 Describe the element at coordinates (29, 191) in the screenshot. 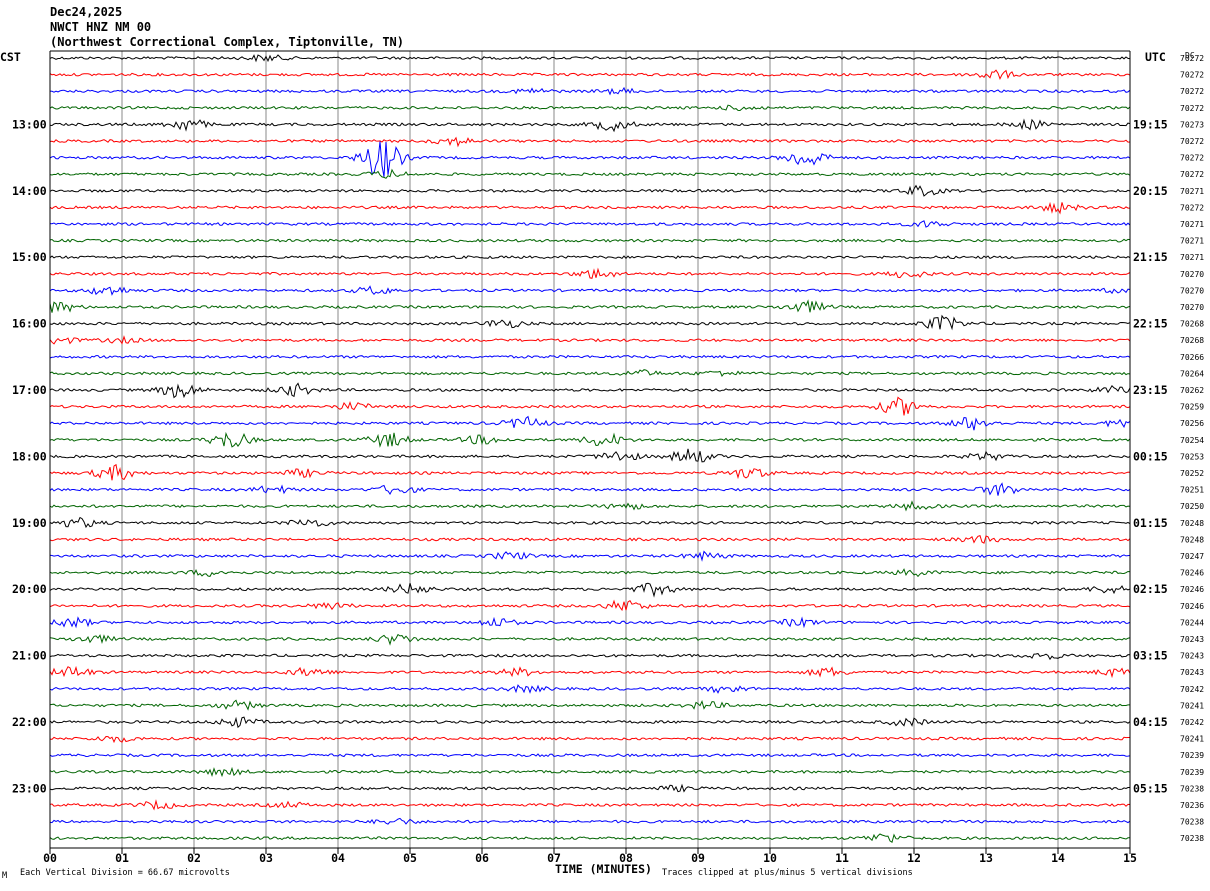

I see `left-hour-label: 14:00` at that location.